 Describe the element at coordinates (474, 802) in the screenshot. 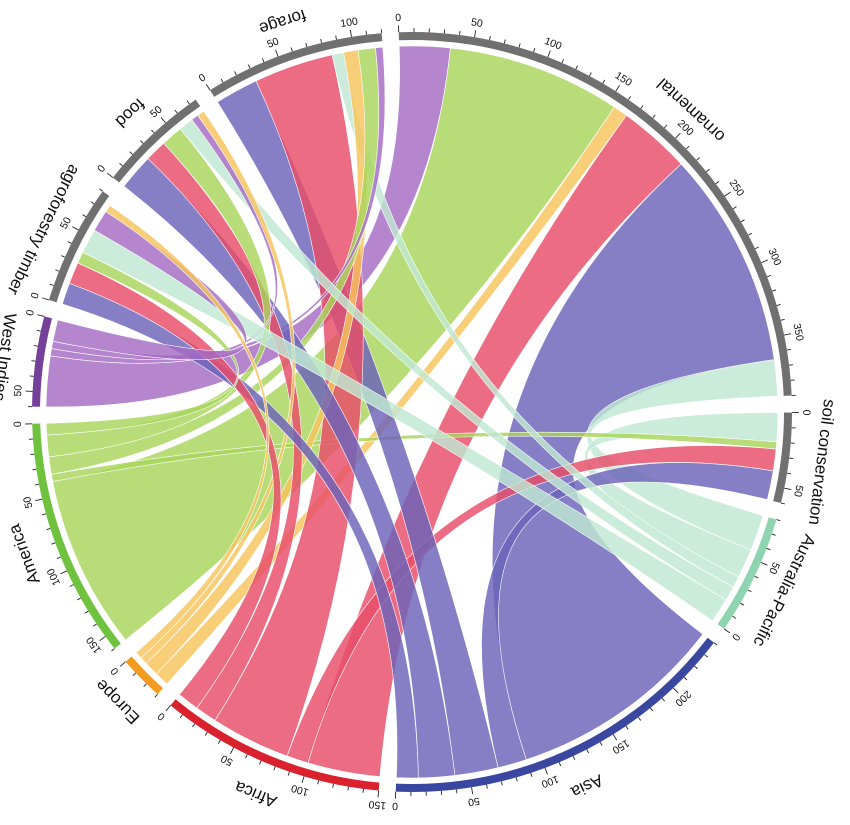

I see `tick-label-asia-50: 50` at that location.